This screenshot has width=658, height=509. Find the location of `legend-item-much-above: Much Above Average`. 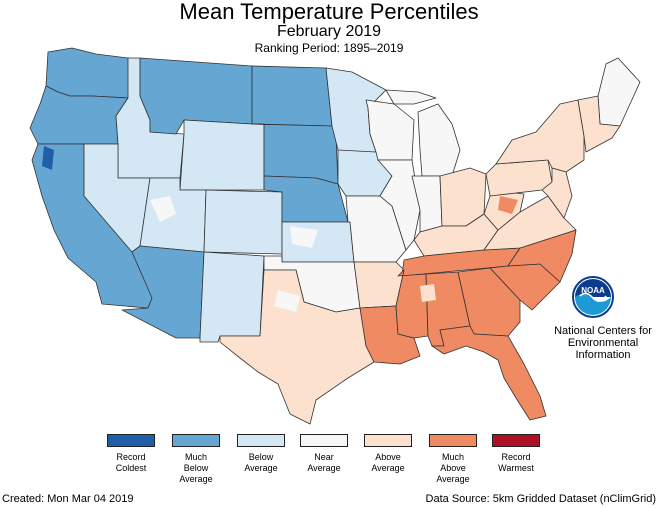

legend-item-much-above: Much Above Average is located at coordinates (453, 459).